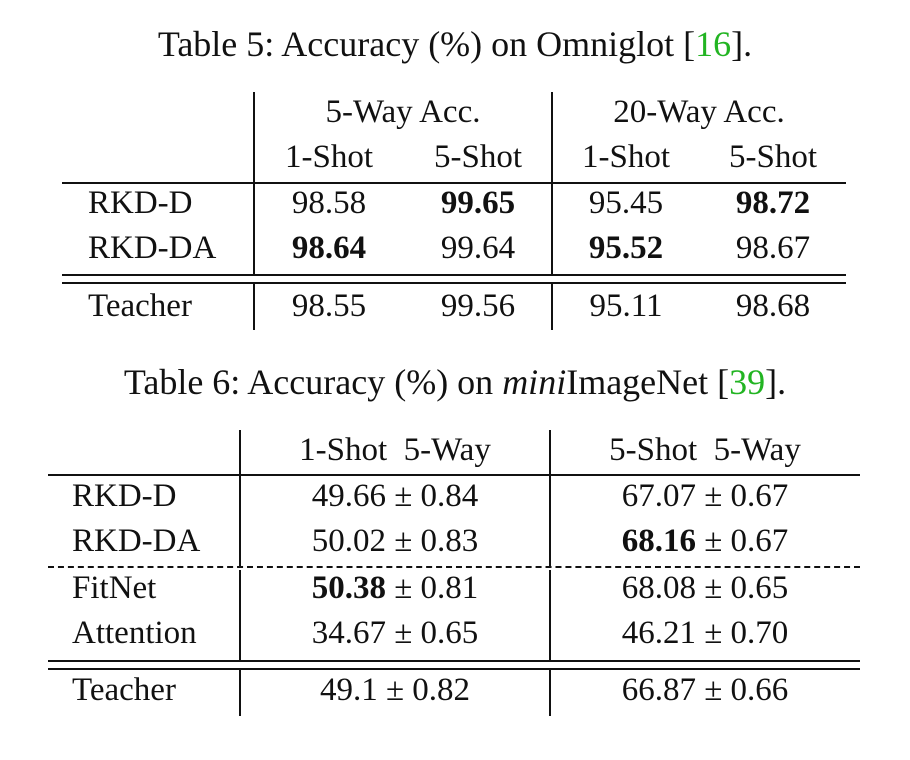  What do you see at coordinates (658, 633) in the screenshot?
I see `table6-mean: 46.21` at bounding box center [658, 633].